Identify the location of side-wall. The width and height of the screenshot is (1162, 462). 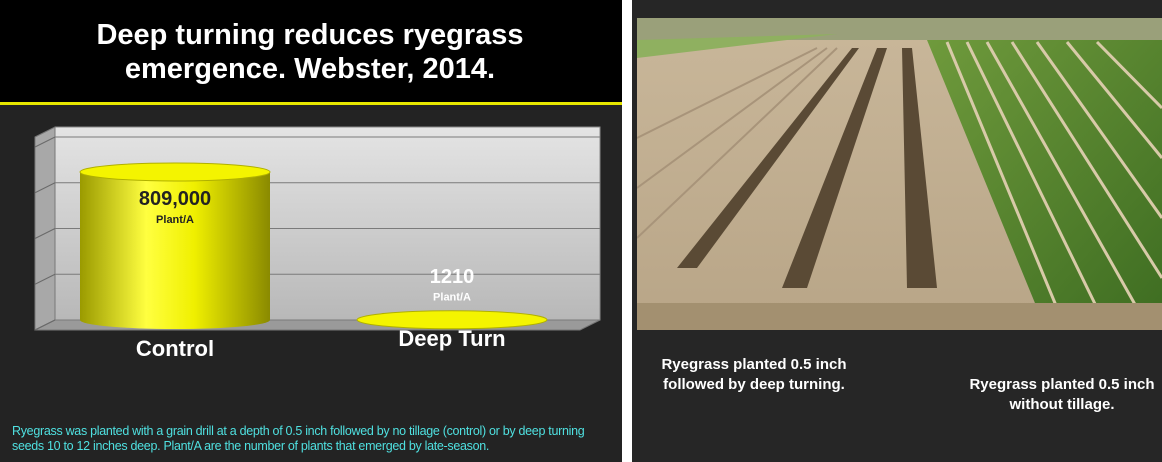
(45, 228).